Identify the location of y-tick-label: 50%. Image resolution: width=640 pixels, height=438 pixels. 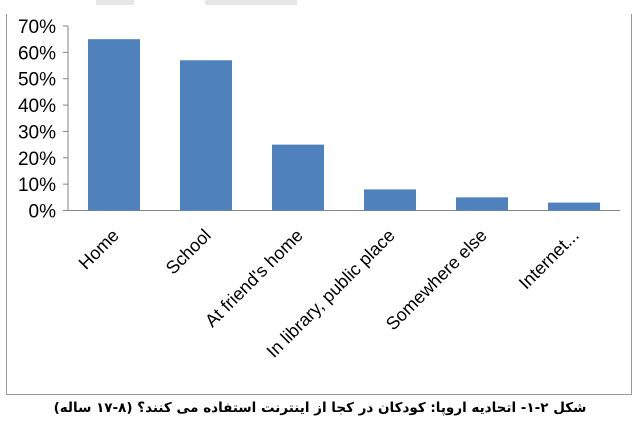
(37, 80).